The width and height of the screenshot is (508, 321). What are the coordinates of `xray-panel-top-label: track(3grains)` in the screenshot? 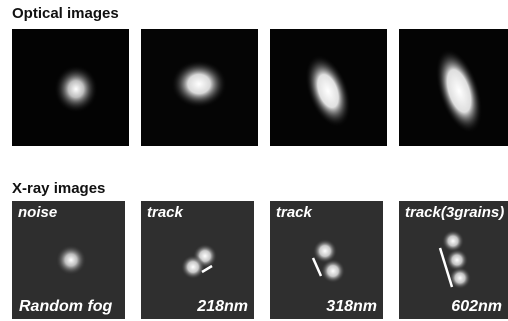 It's located at (455, 212).